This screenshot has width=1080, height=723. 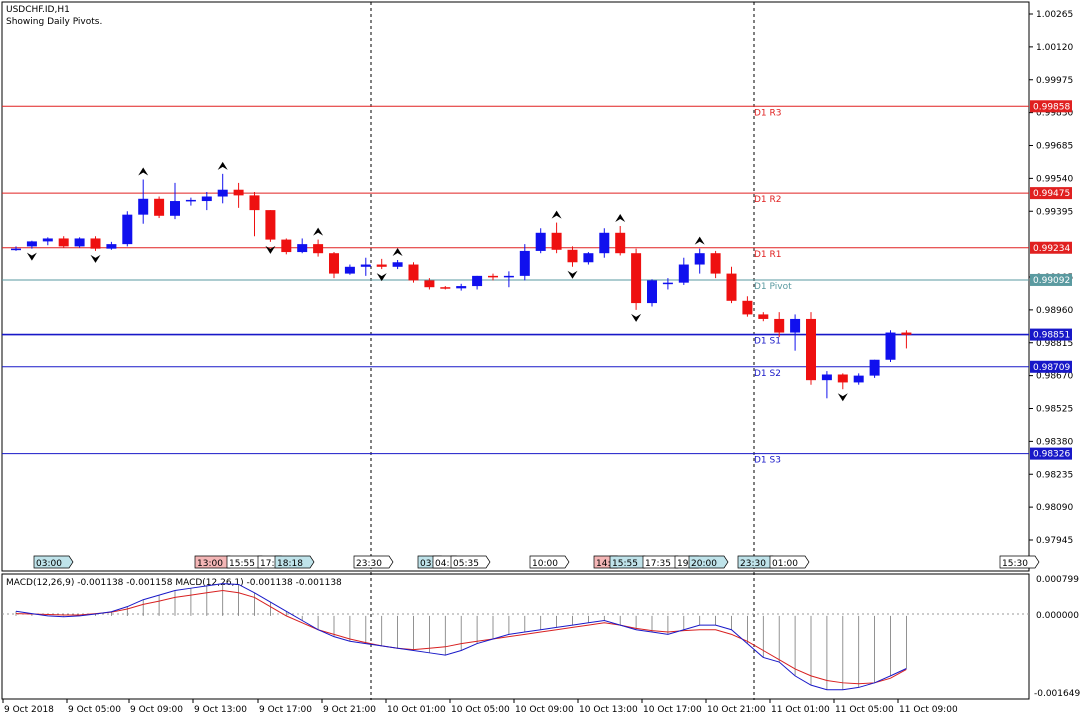 I want to click on macd-axis-label: 0.000000, so click(x=1057, y=616).